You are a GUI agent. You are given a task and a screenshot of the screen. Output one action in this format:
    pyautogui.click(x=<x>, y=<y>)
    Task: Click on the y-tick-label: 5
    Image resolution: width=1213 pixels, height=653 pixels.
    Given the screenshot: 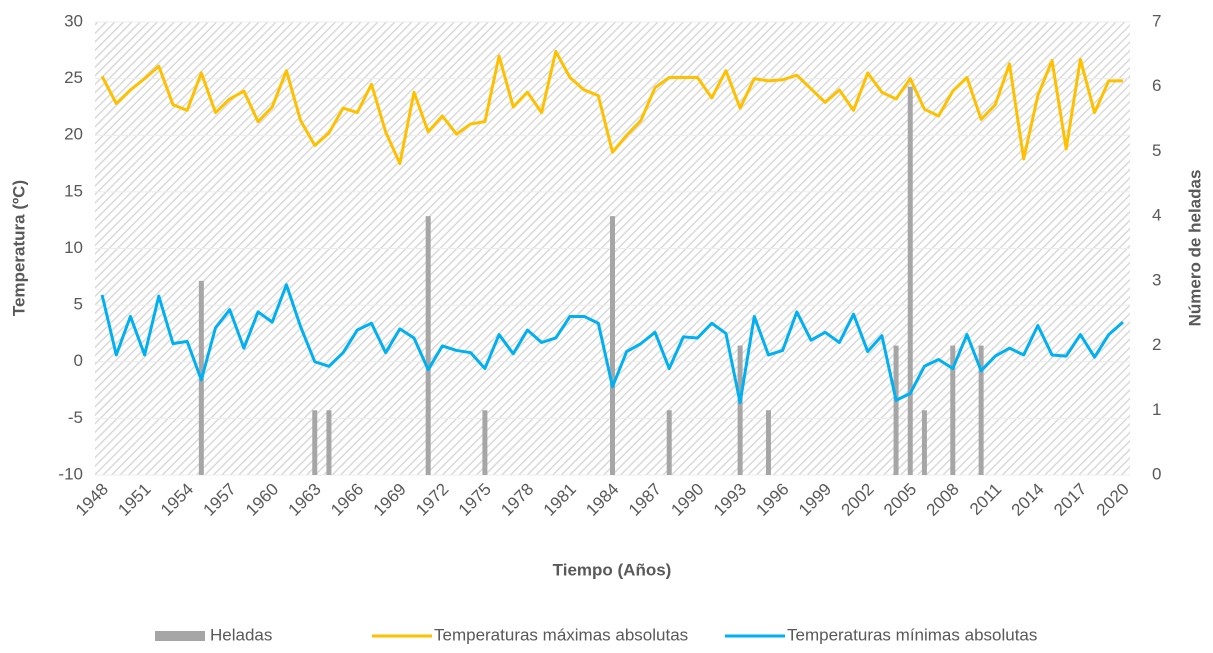 What is the action you would take?
    pyautogui.click(x=78, y=304)
    